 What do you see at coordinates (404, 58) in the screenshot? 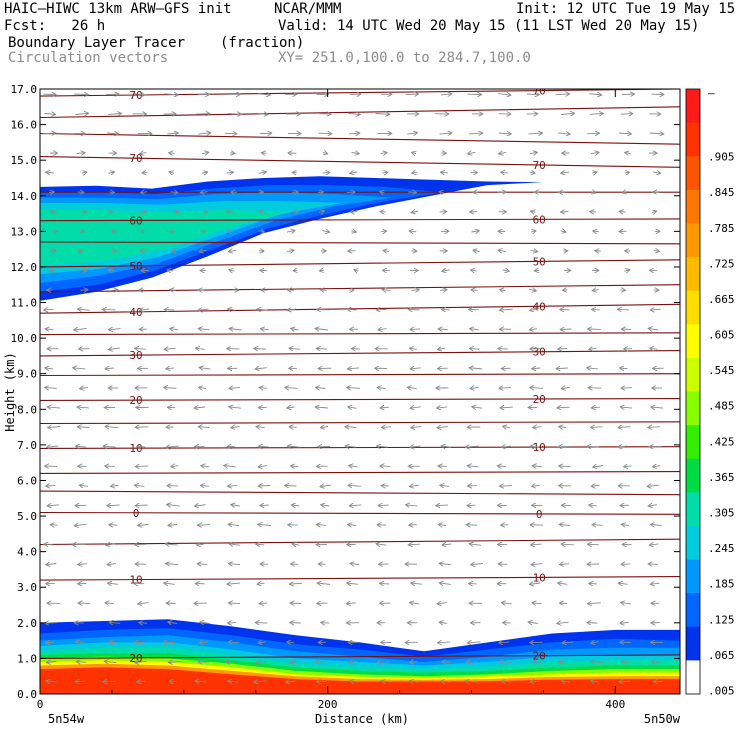
I see `cross-section-endpoints: XY= 251.0,100.0 to 284.7,100.0` at bounding box center [404, 58].